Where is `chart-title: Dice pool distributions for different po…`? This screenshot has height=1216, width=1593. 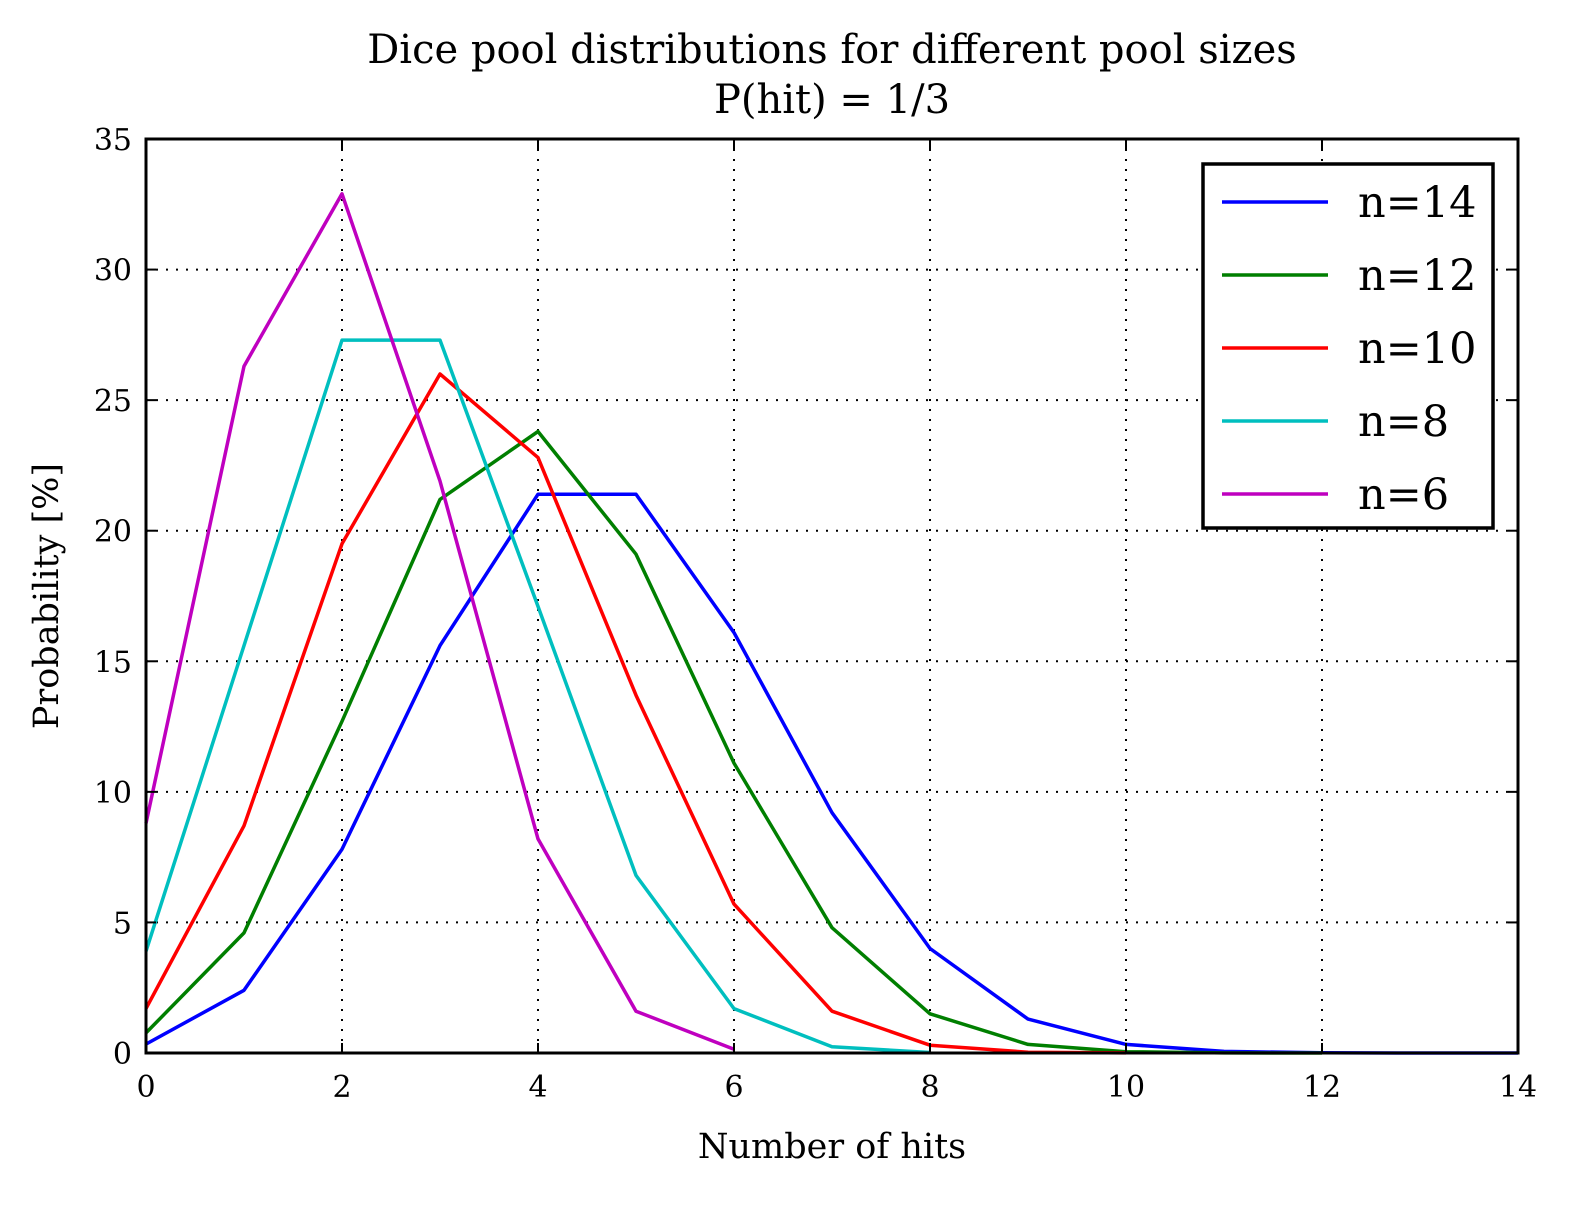
chart-title: Dice pool distributions for different po… is located at coordinates (832, 50).